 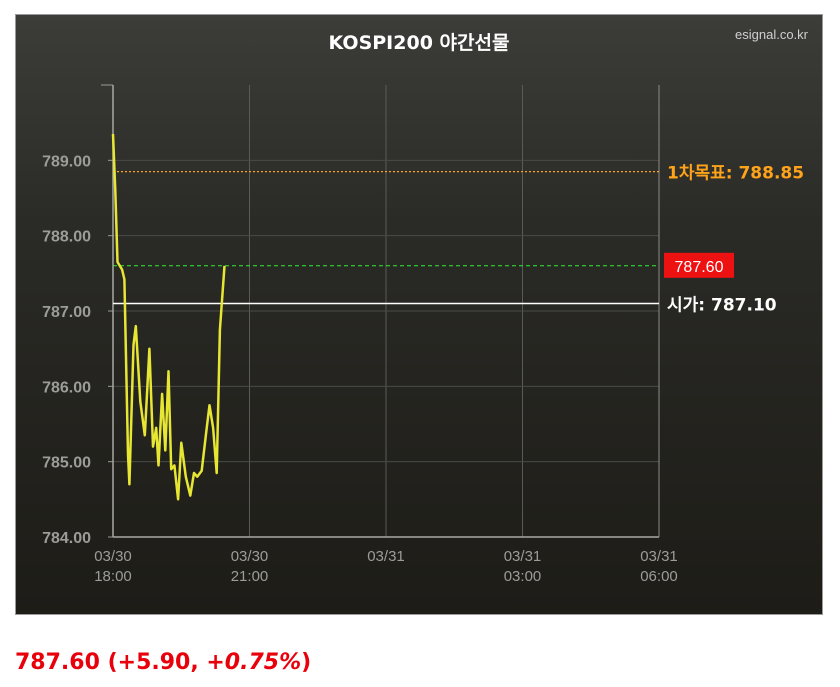 What do you see at coordinates (250, 576) in the screenshot?
I see `x-tick-time: 21:00` at bounding box center [250, 576].